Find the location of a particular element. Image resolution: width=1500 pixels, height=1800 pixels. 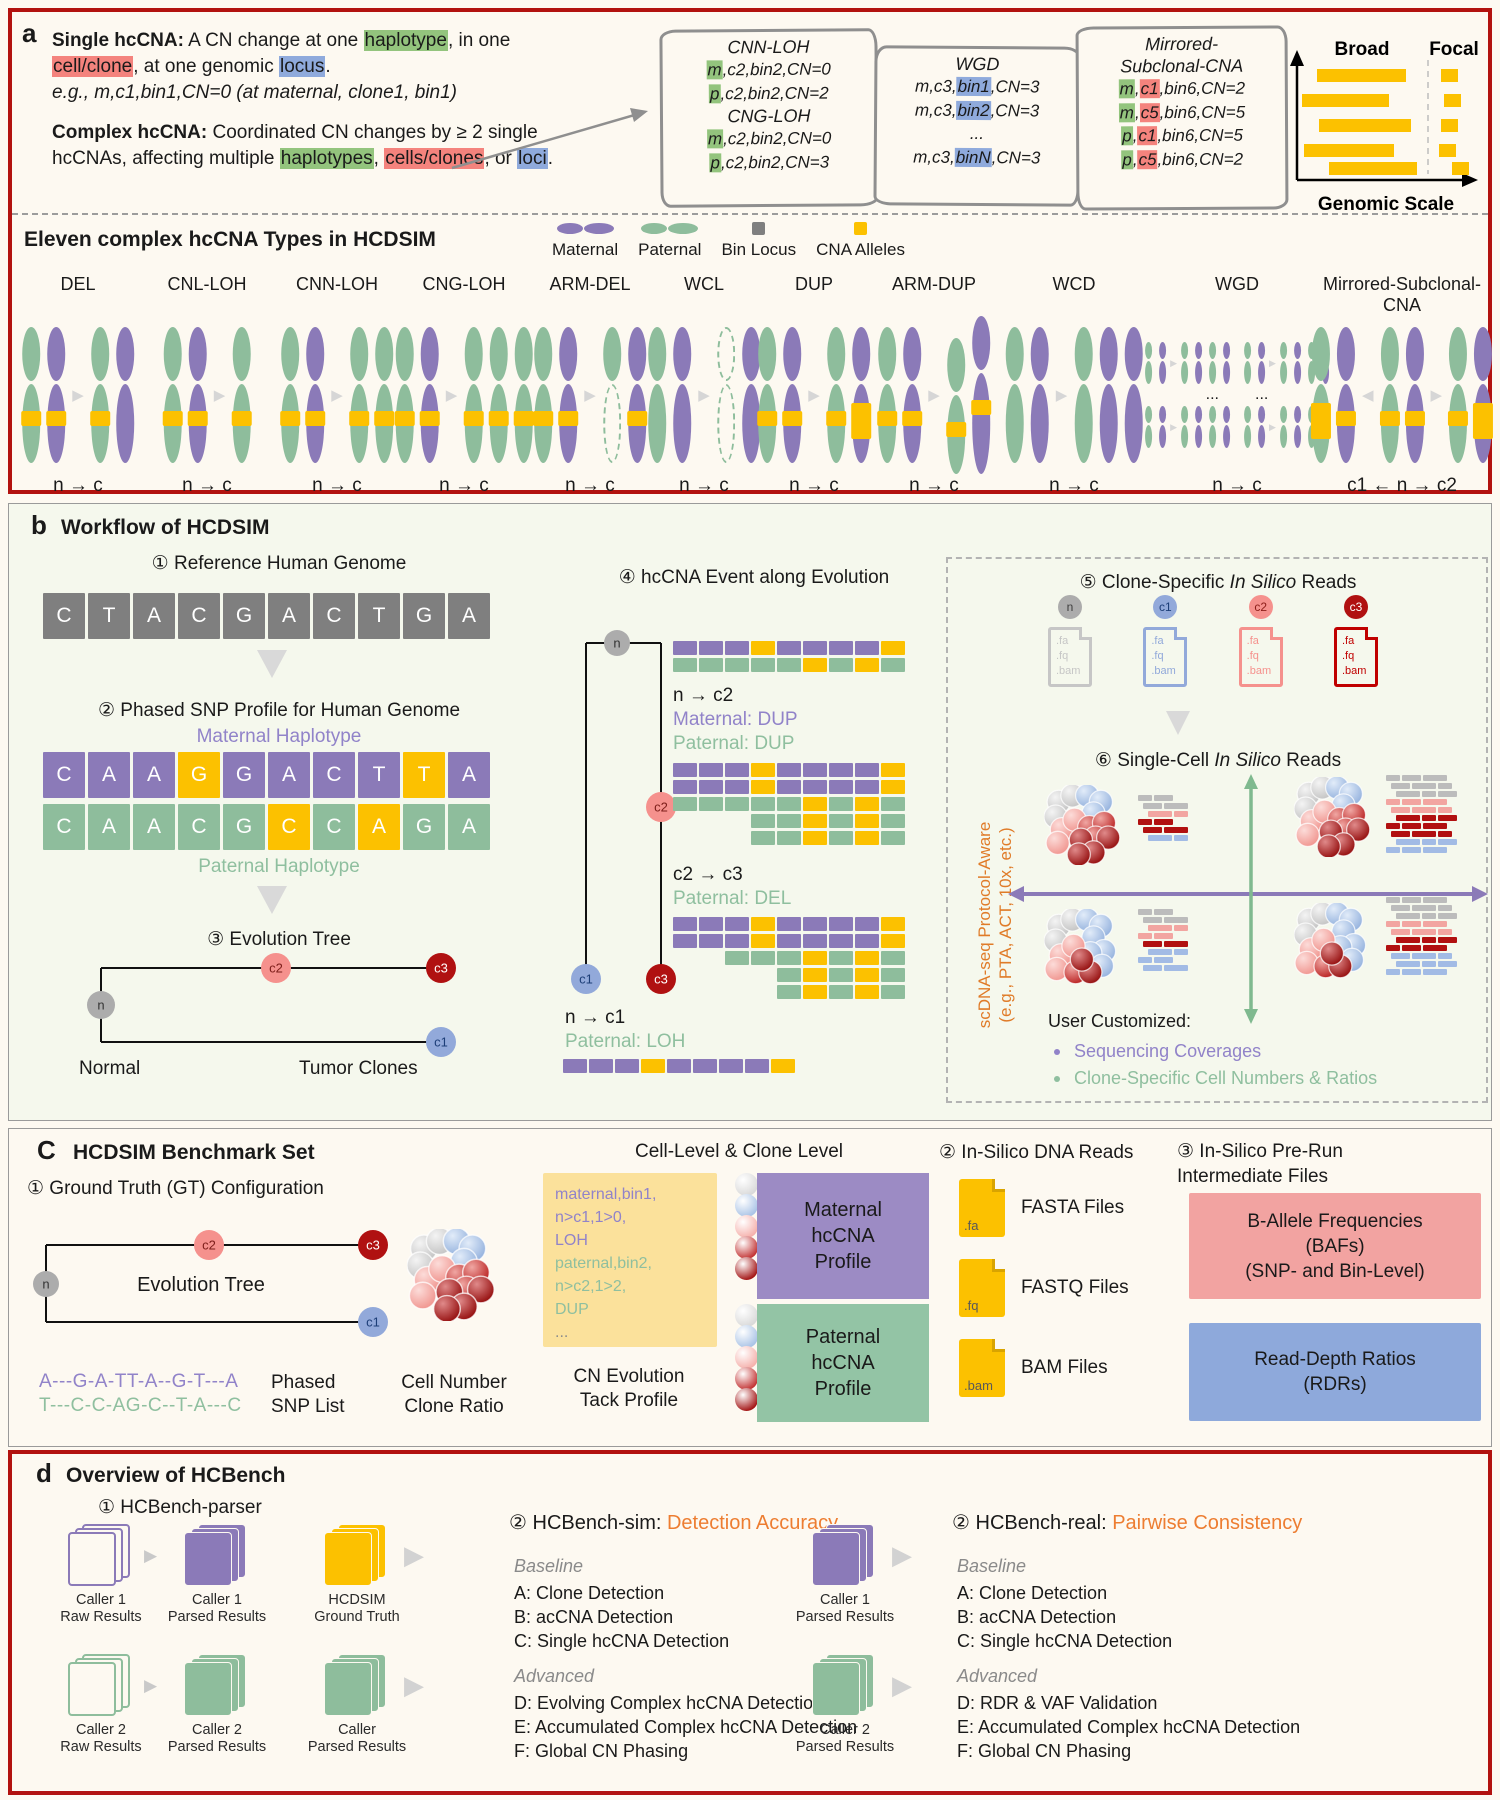

step4-heading: ④ hcCNA Event along Evolution is located at coordinates (754, 577).